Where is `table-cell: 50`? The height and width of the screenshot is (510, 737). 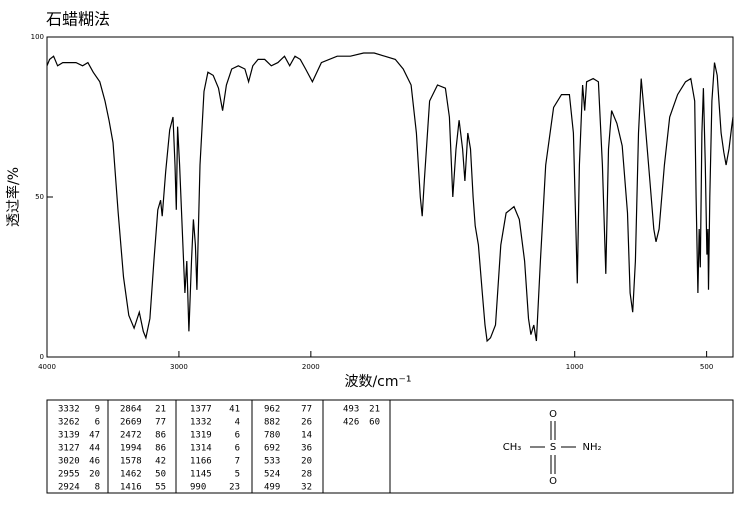
table-cell: 50 is located at coordinates (160, 475).